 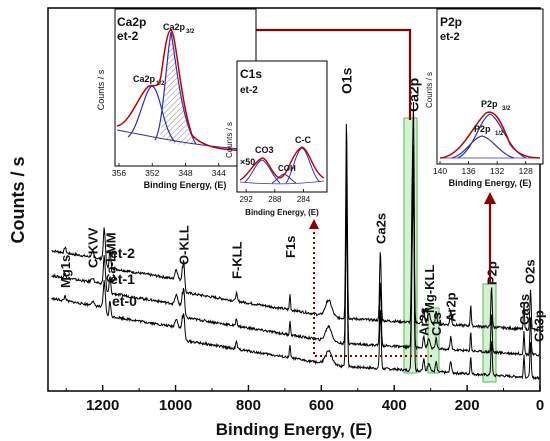 I want to click on ca2p-32-fill, so click(x=177, y=88).